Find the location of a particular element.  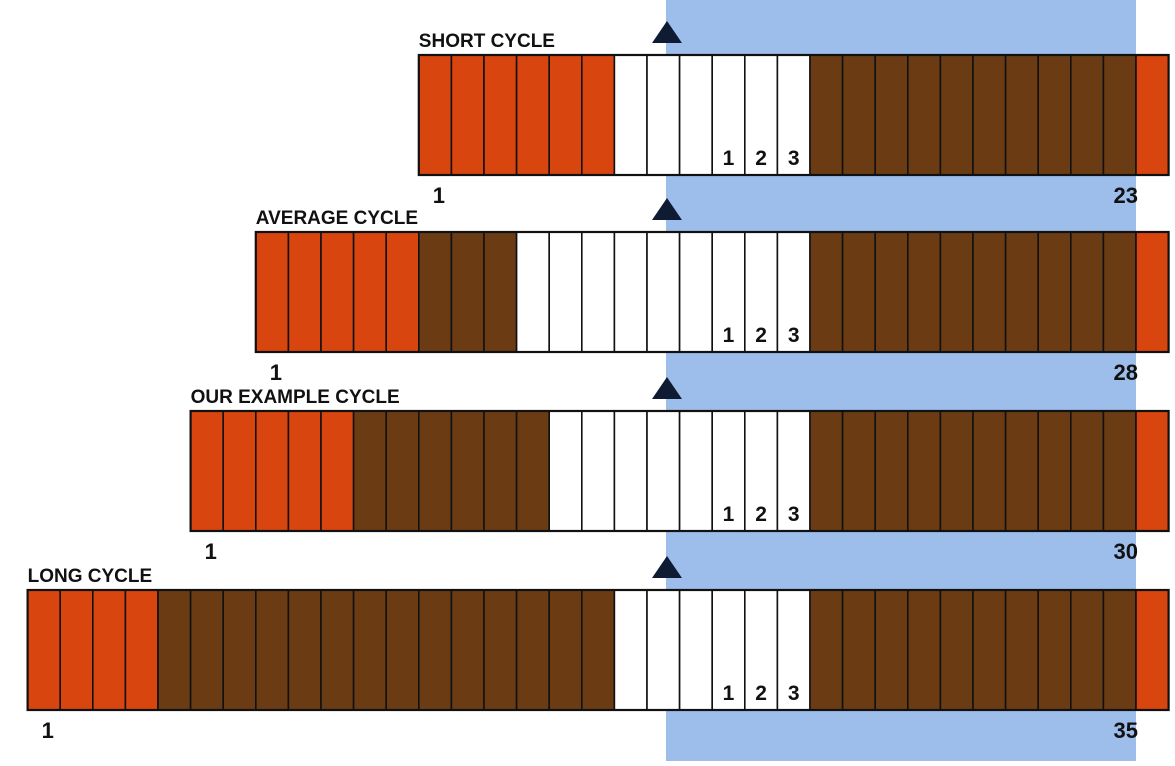

cycle-end-day: 30 is located at coordinates (1126, 551).